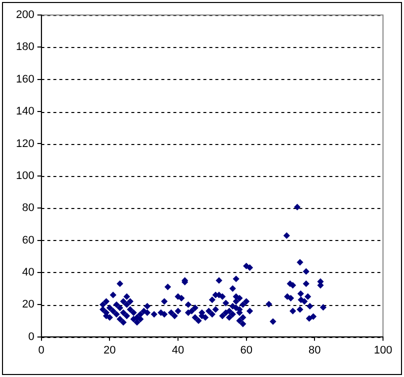 Image resolution: width=404 pixels, height=377 pixels. What do you see at coordinates (25, 144) in the screenshot?
I see `y-tick-label: 120` at bounding box center [25, 144].